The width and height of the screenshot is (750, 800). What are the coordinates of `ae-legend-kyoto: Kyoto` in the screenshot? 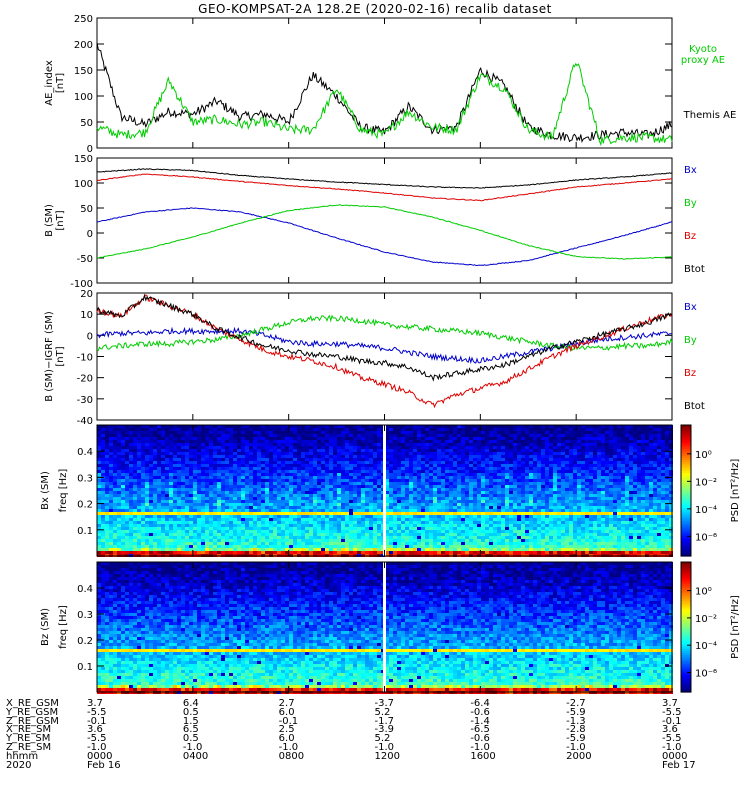 It's located at (703, 49).